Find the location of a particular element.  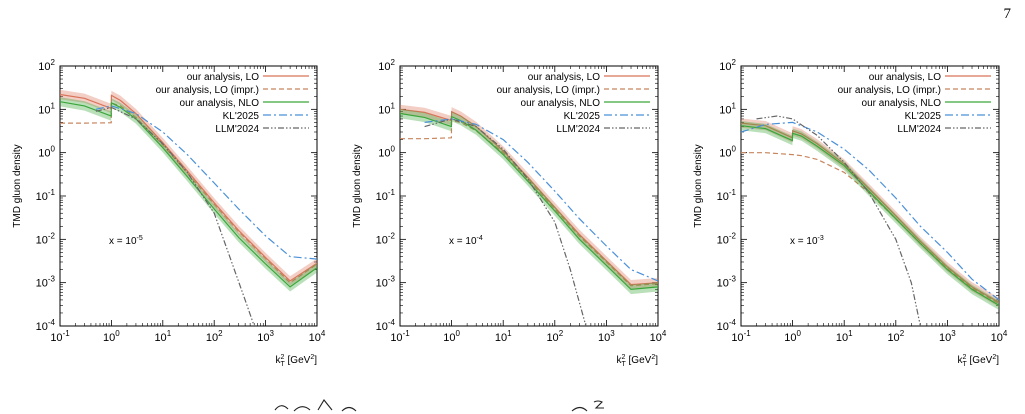

x-value-annotation: x = 10-5 is located at coordinates (126, 241).